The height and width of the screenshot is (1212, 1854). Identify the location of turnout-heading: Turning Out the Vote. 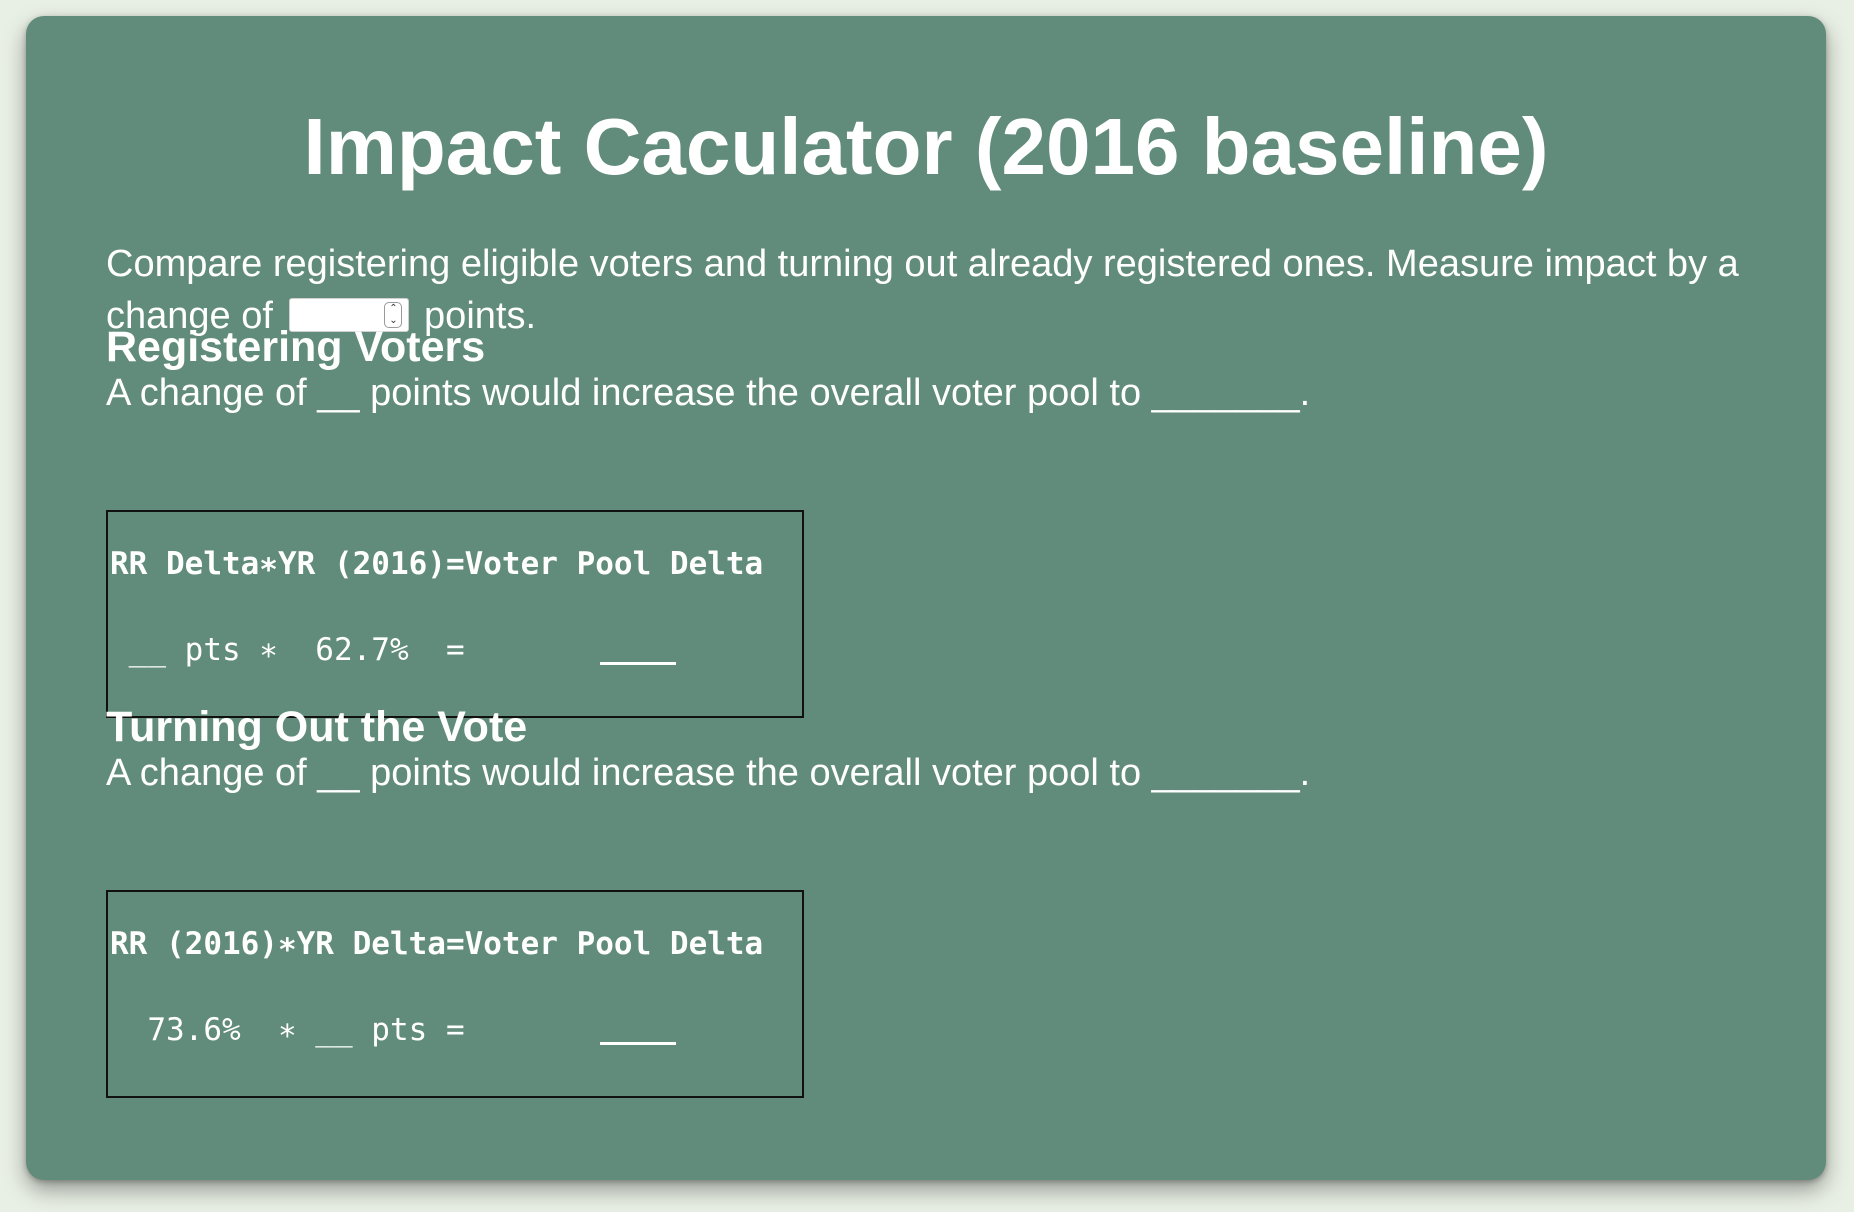
(317, 727).